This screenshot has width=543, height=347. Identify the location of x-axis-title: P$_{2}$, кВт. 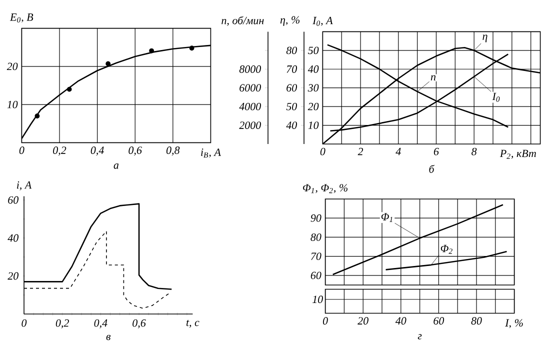
(518, 154).